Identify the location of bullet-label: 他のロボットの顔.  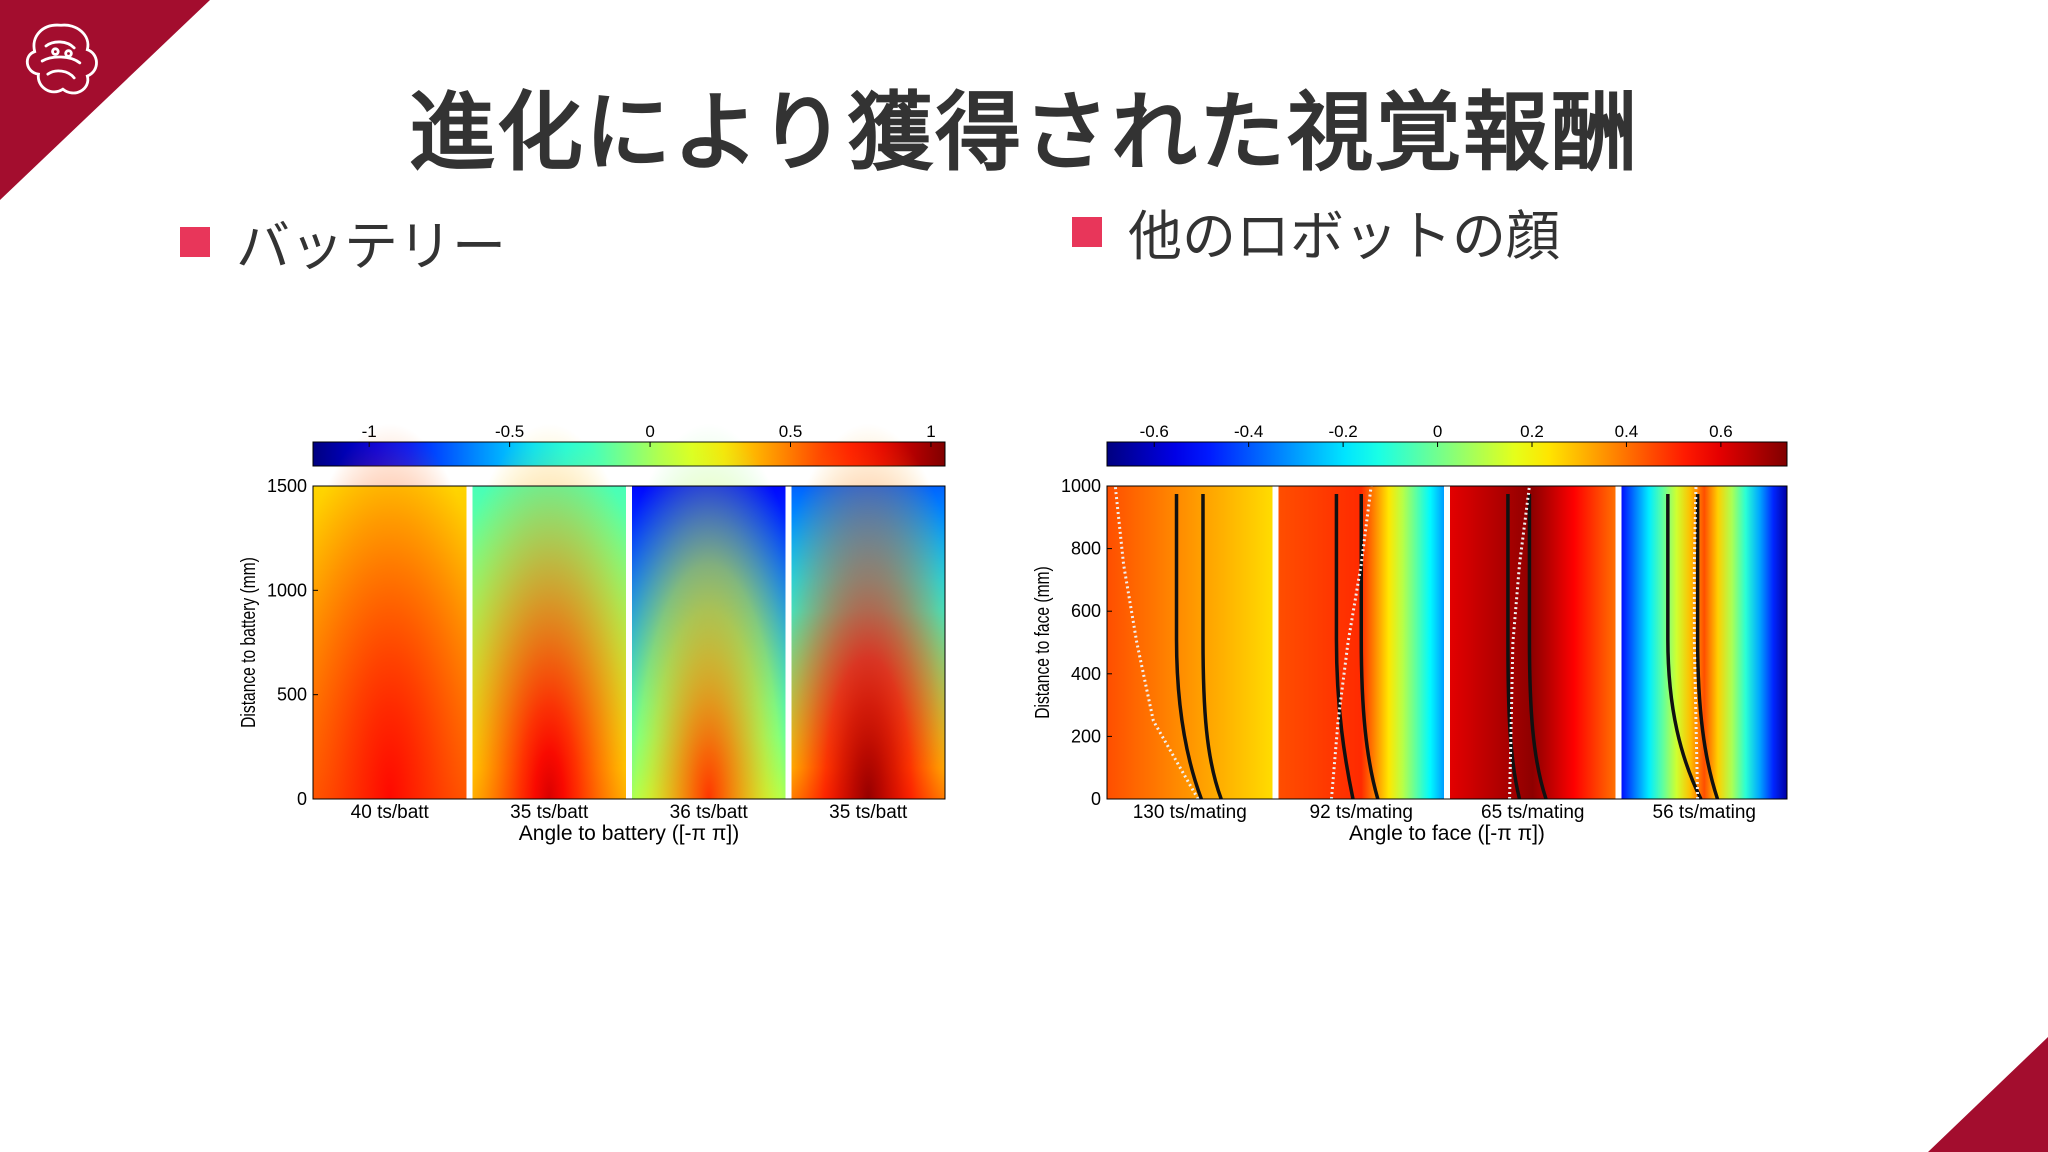
(1344, 236).